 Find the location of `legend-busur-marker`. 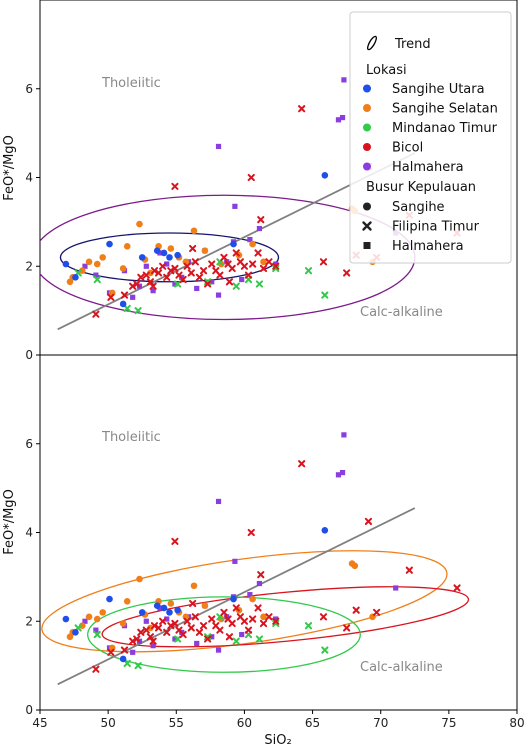

legend-busur-marker is located at coordinates (367, 226).